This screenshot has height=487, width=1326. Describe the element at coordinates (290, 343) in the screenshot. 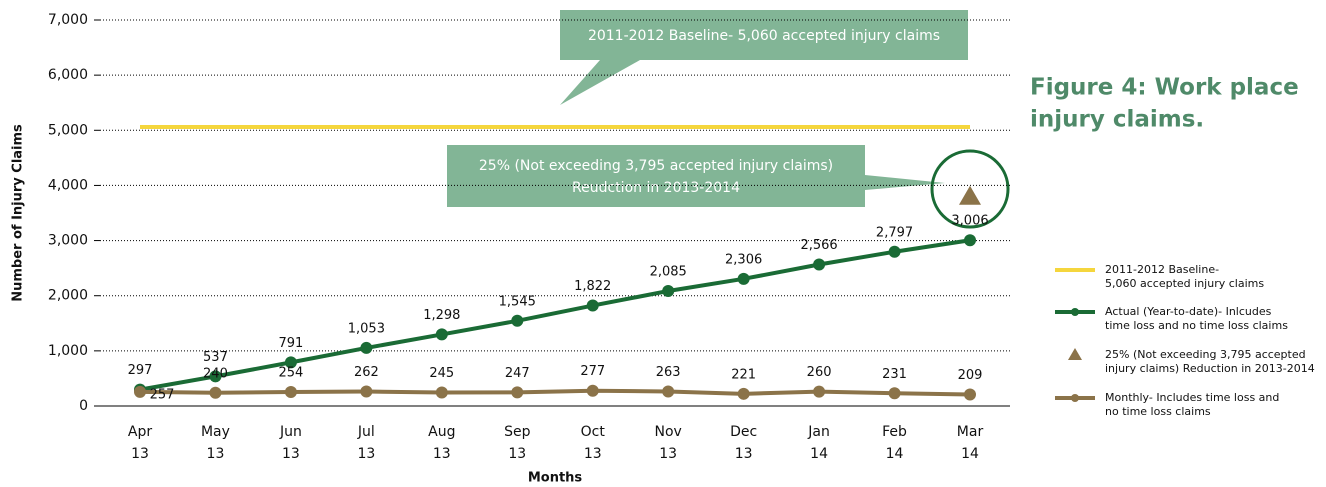

I see `data-label: 791` at that location.